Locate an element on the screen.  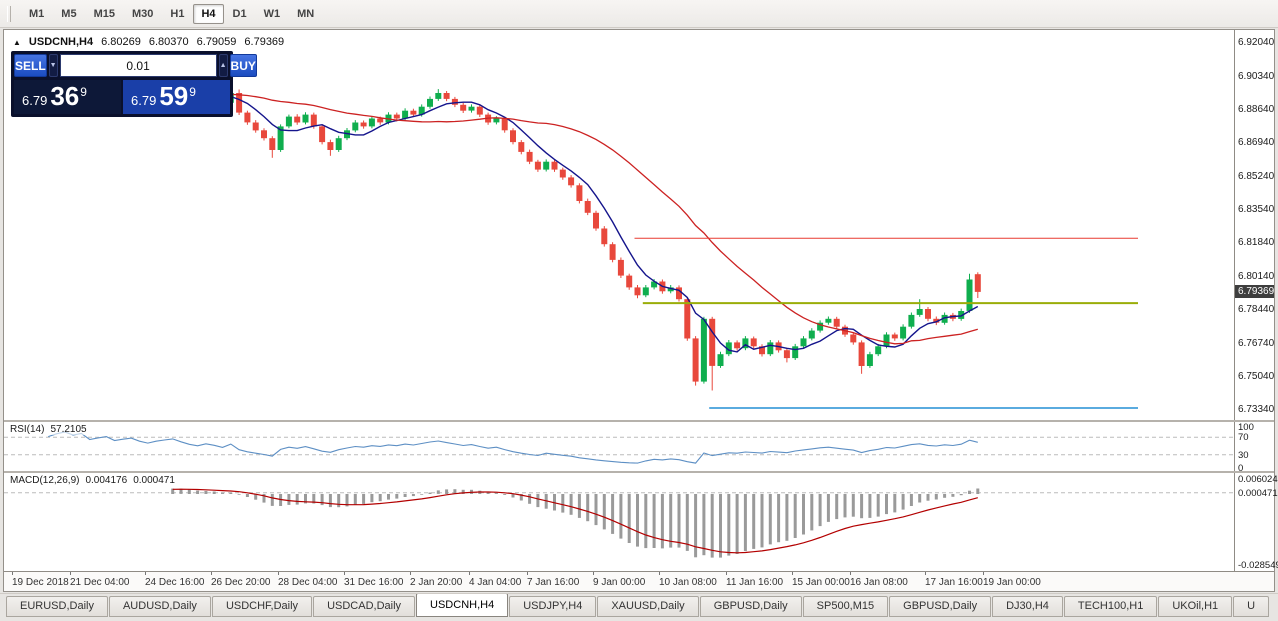
macd-value: 0.004176 is located at coordinates (106, 480).